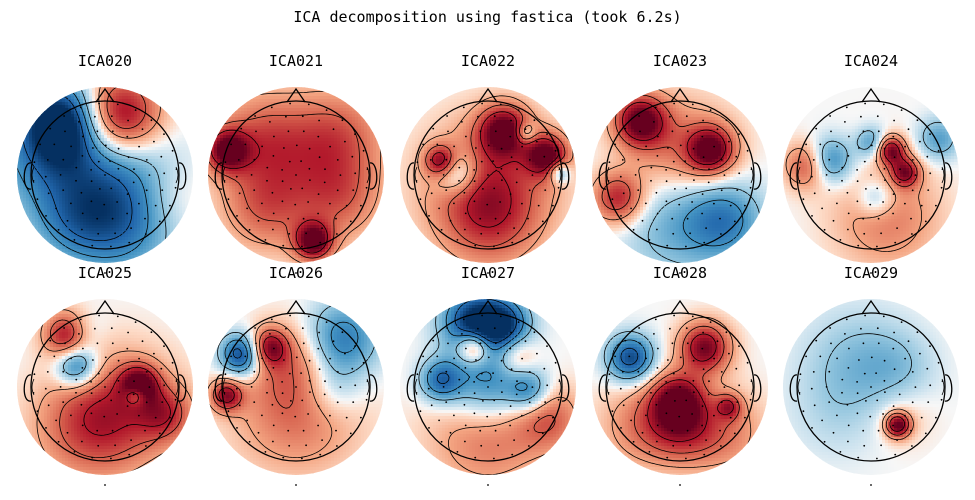 The height and width of the screenshot is (500, 975). Describe the element at coordinates (488, 273) in the screenshot. I see `topomap-title: ICA027` at that location.